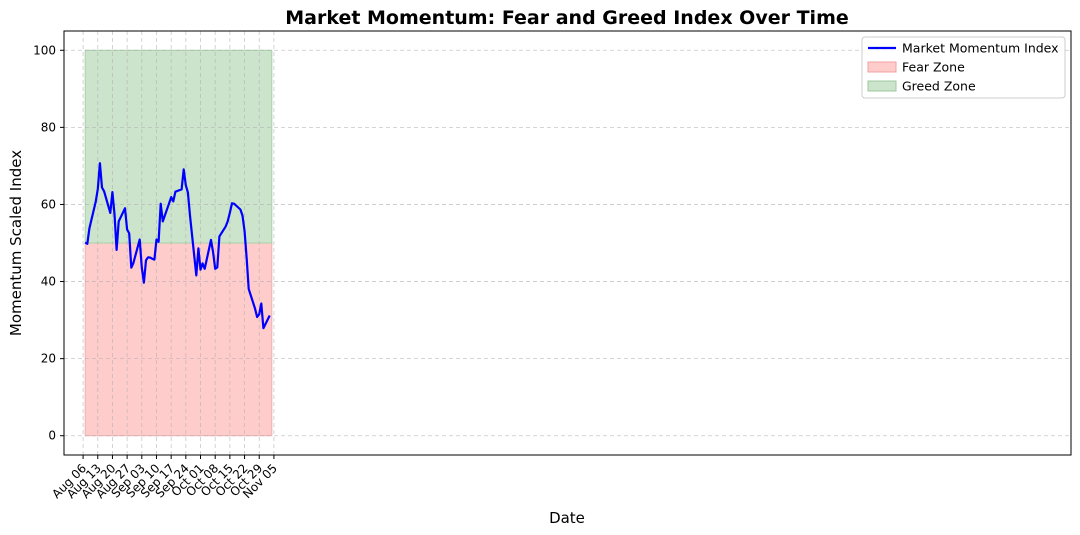  I want to click on y-tick-label: 40, so click(48, 282).